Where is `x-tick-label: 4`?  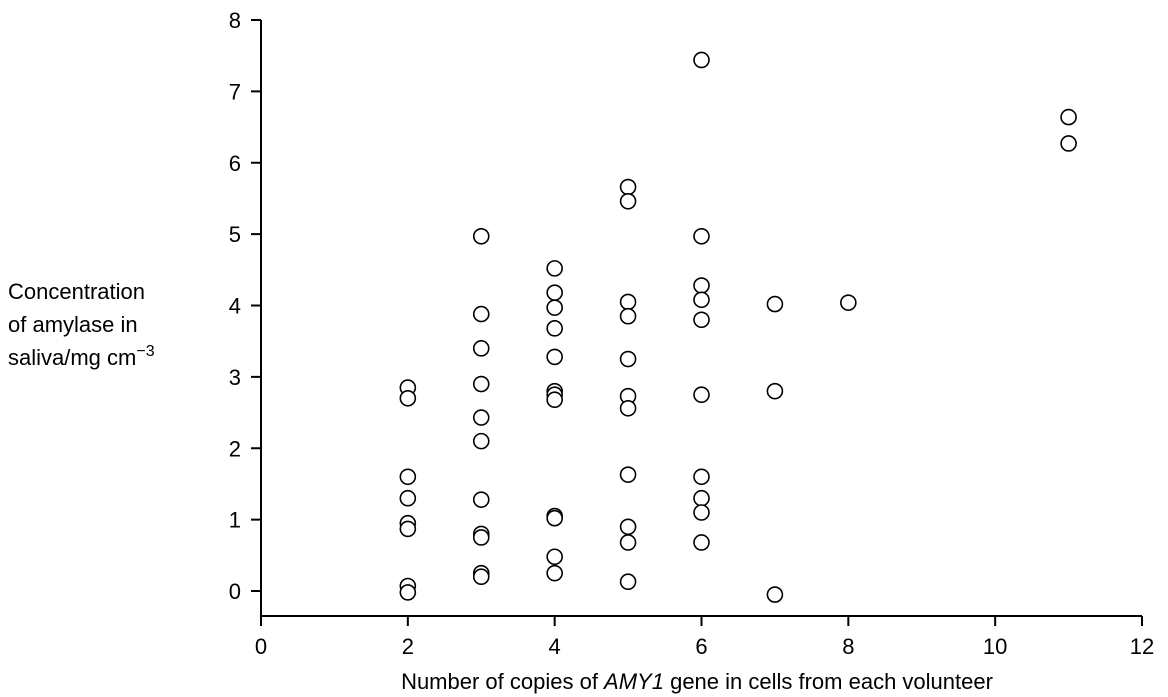 x-tick-label: 4 is located at coordinates (555, 646).